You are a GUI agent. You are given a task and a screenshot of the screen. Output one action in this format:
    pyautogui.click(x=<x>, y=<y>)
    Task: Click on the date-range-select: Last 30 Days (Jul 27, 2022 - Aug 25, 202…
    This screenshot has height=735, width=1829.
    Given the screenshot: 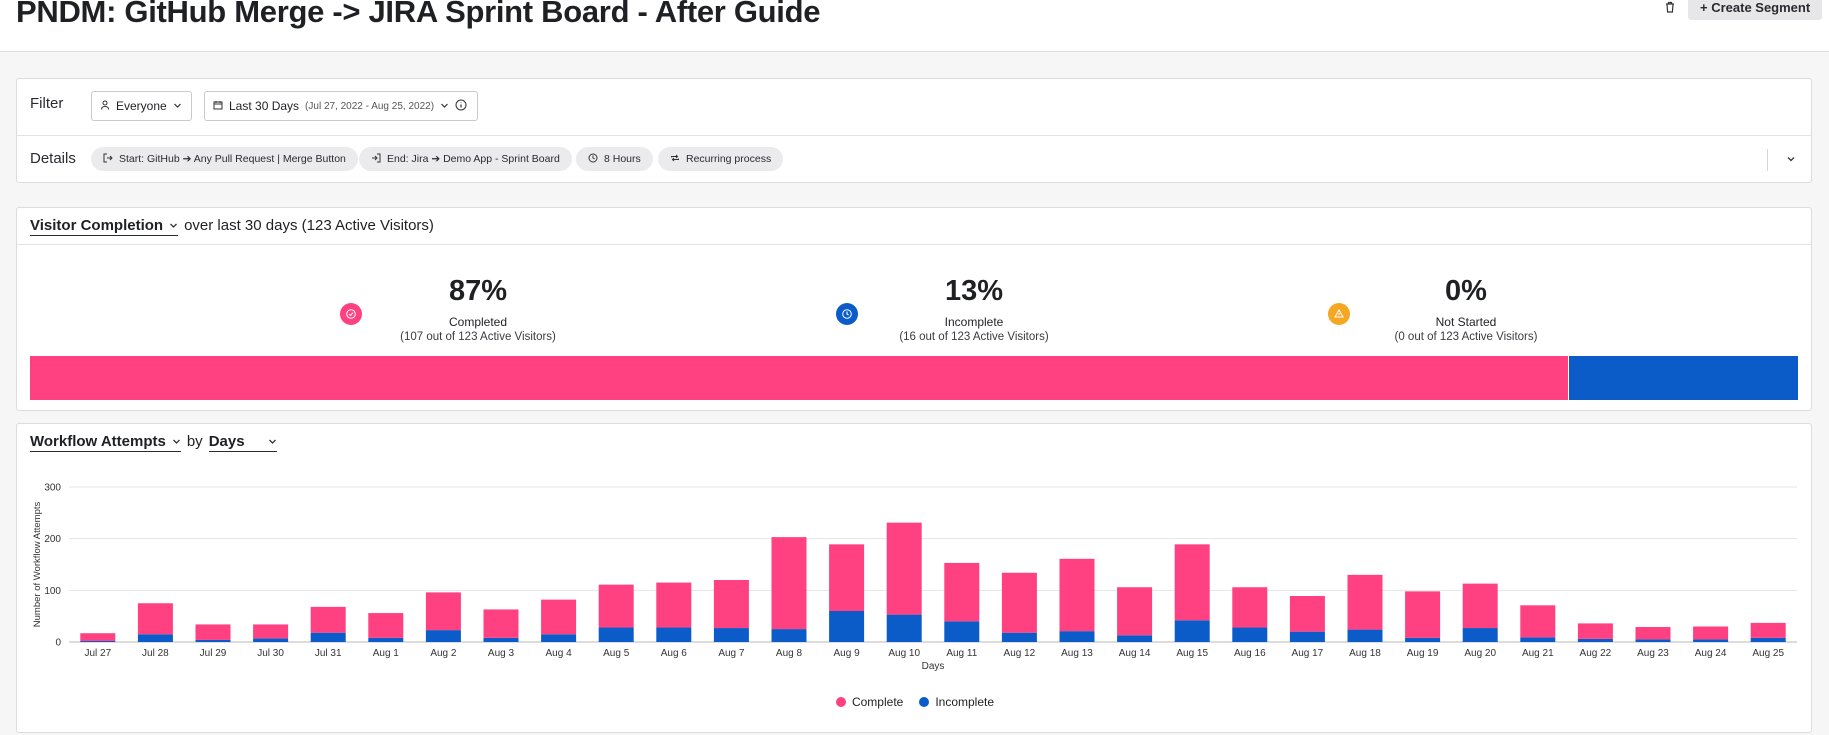 What is the action you would take?
    pyautogui.click(x=341, y=106)
    